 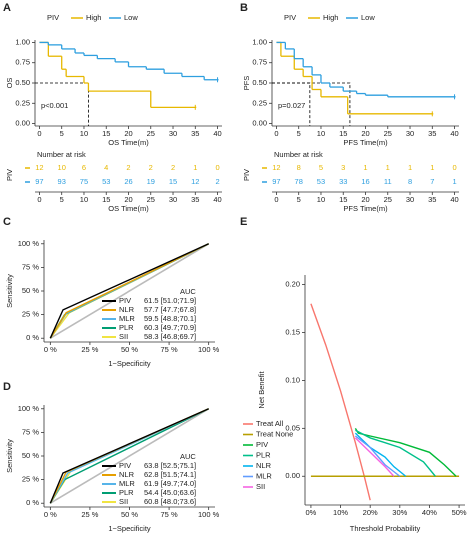 I want to click on y-tick-label: 75 %, so click(x=30, y=266).